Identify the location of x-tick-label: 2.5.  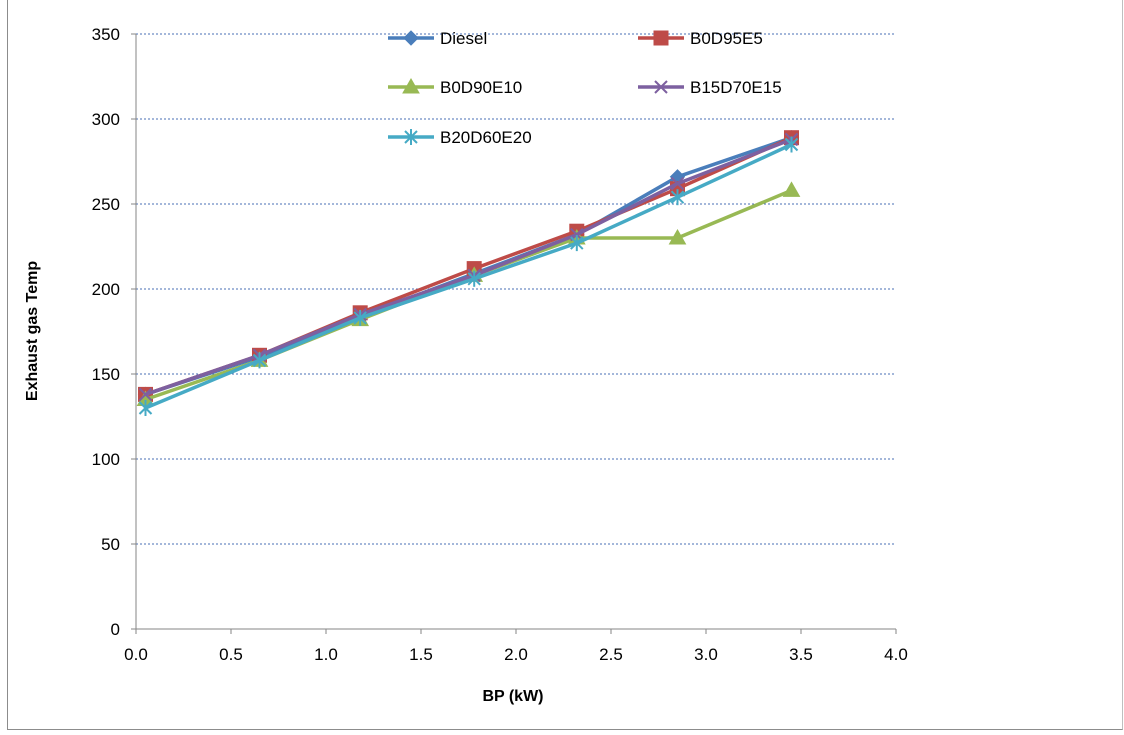
(611, 654).